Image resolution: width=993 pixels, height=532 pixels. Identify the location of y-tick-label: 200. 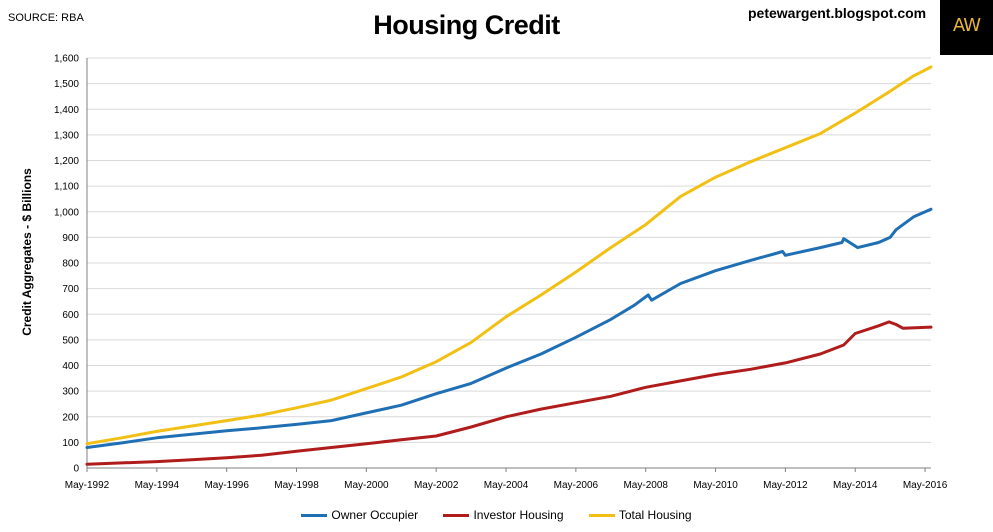
(70, 417).